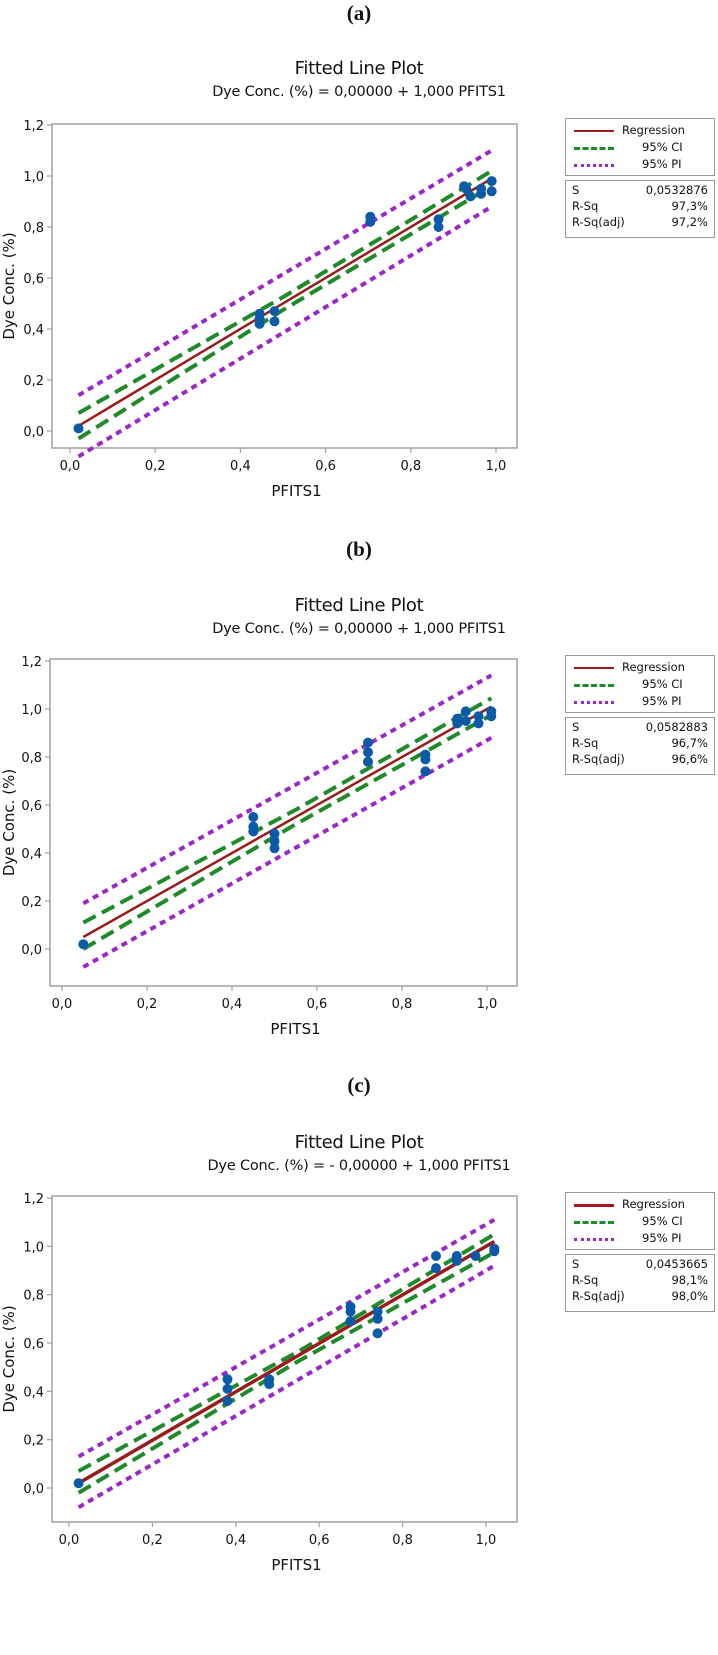  Describe the element at coordinates (640, 684) in the screenshot. I see `panel-b-legend: Regression 95% CI 95% PI` at that location.